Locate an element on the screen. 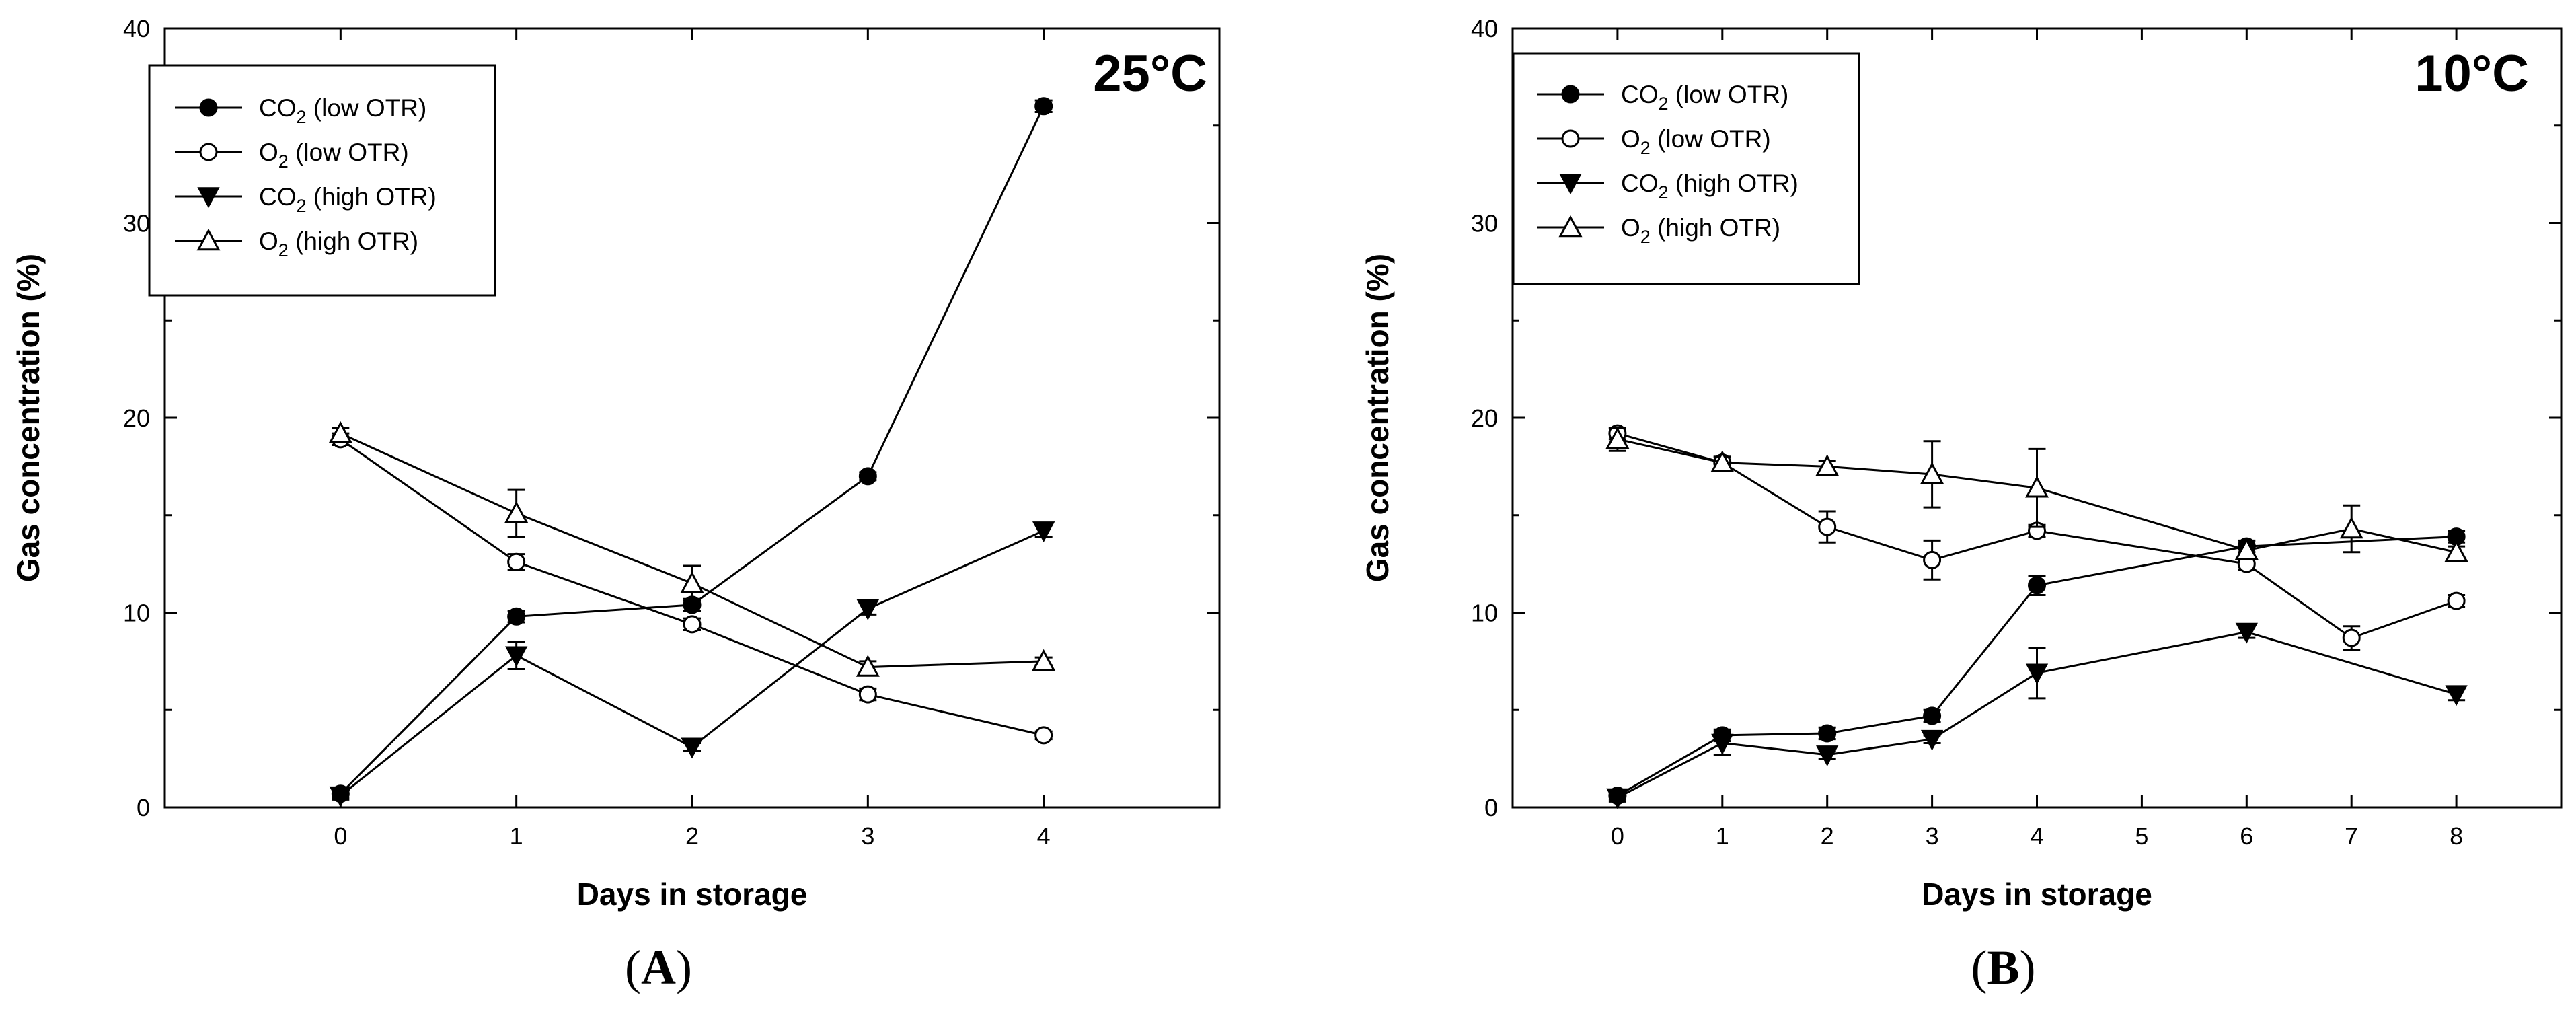 The height and width of the screenshot is (1022, 2576). legend-label: O2 (low OTR) is located at coordinates (334, 155).